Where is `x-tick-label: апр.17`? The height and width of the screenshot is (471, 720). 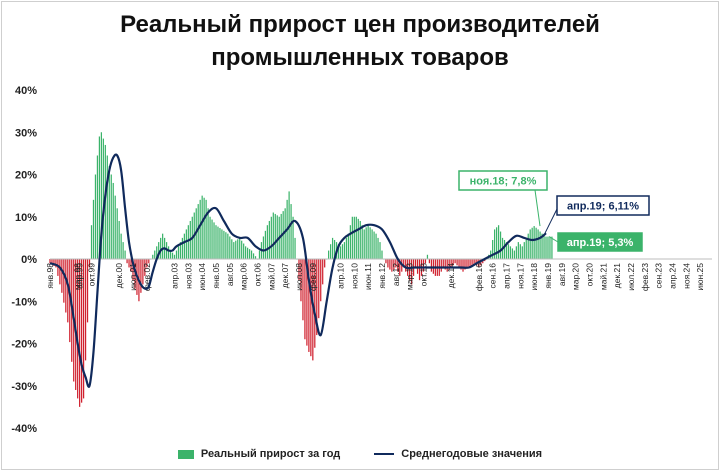
x-tick-label: апр.17 is located at coordinates (506, 276).